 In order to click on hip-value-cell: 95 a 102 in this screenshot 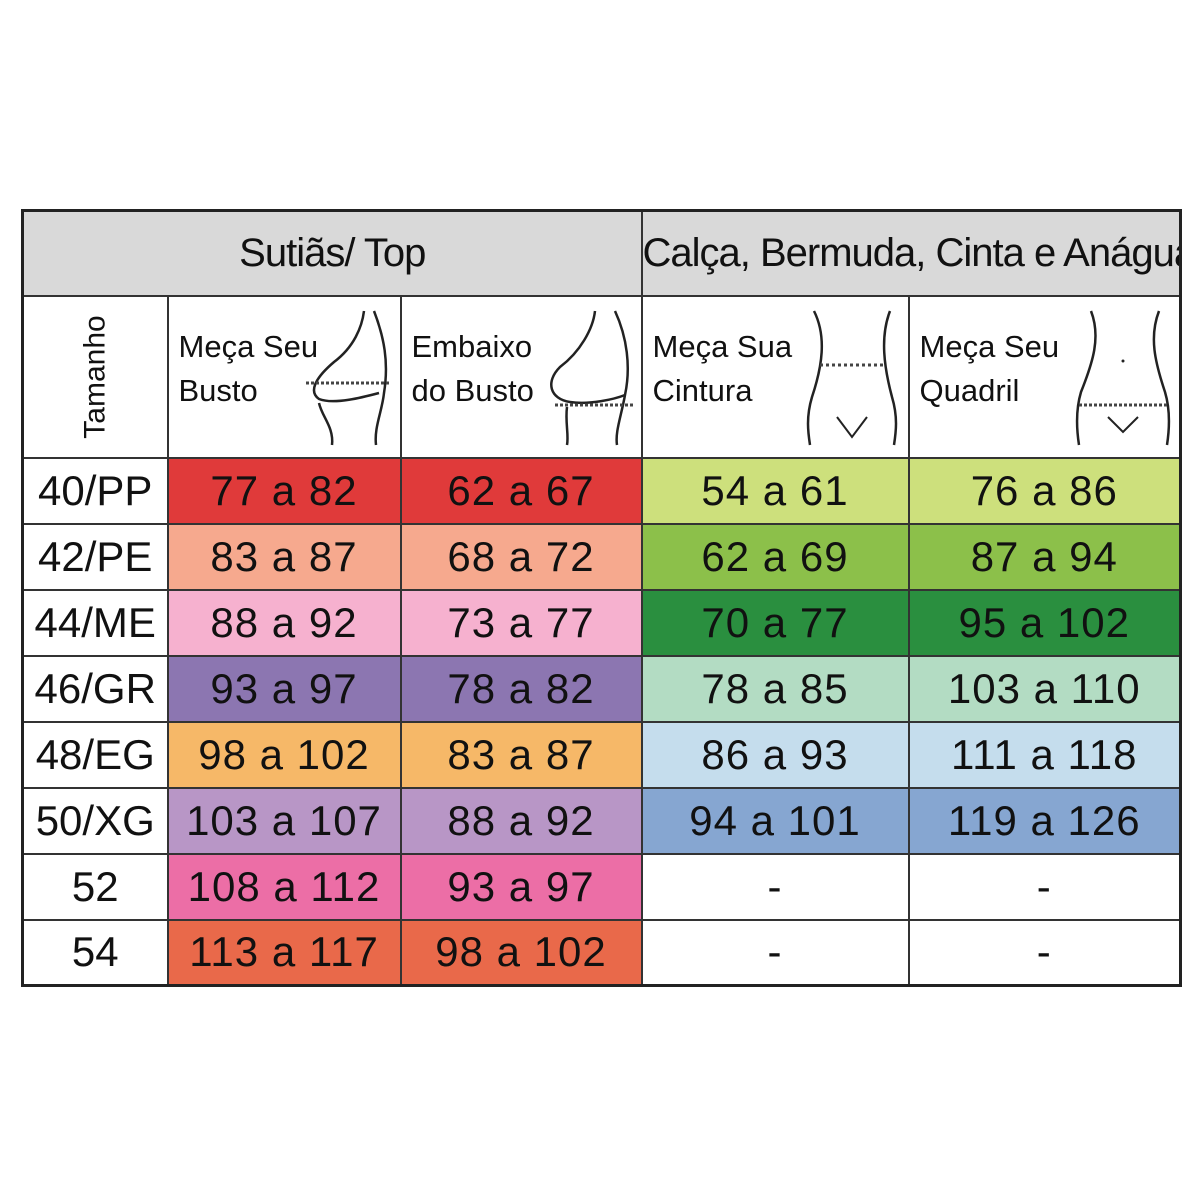, I will do `click(1044, 622)`.